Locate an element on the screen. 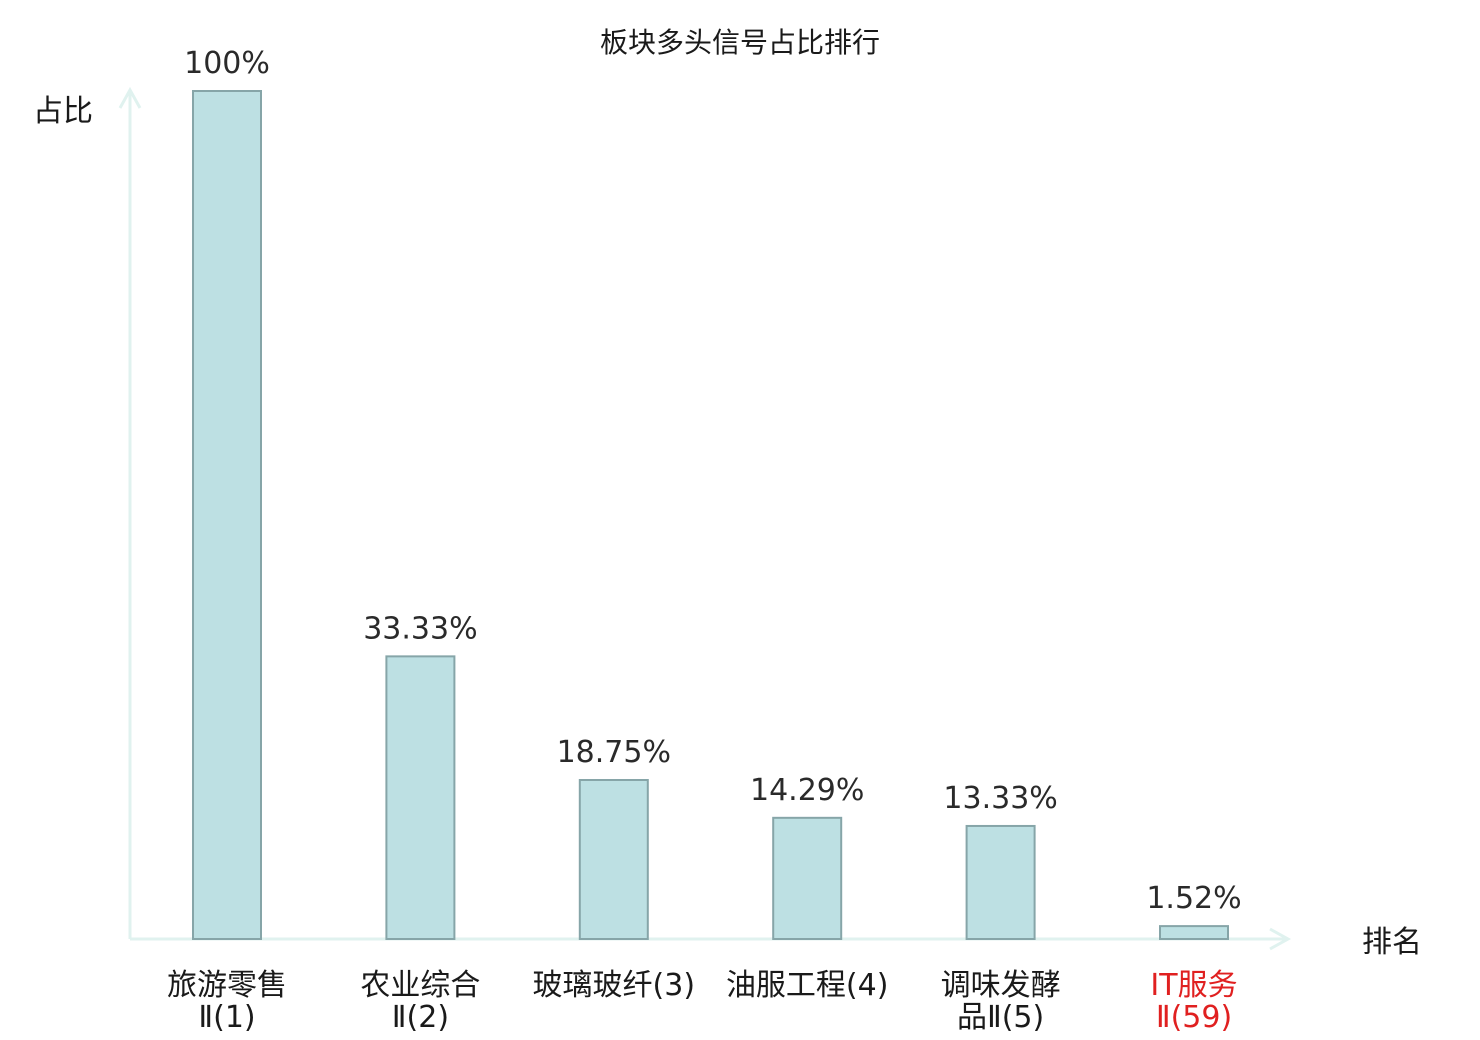 The image size is (1480, 1040). x-axis-arrow is located at coordinates (1280, 939).